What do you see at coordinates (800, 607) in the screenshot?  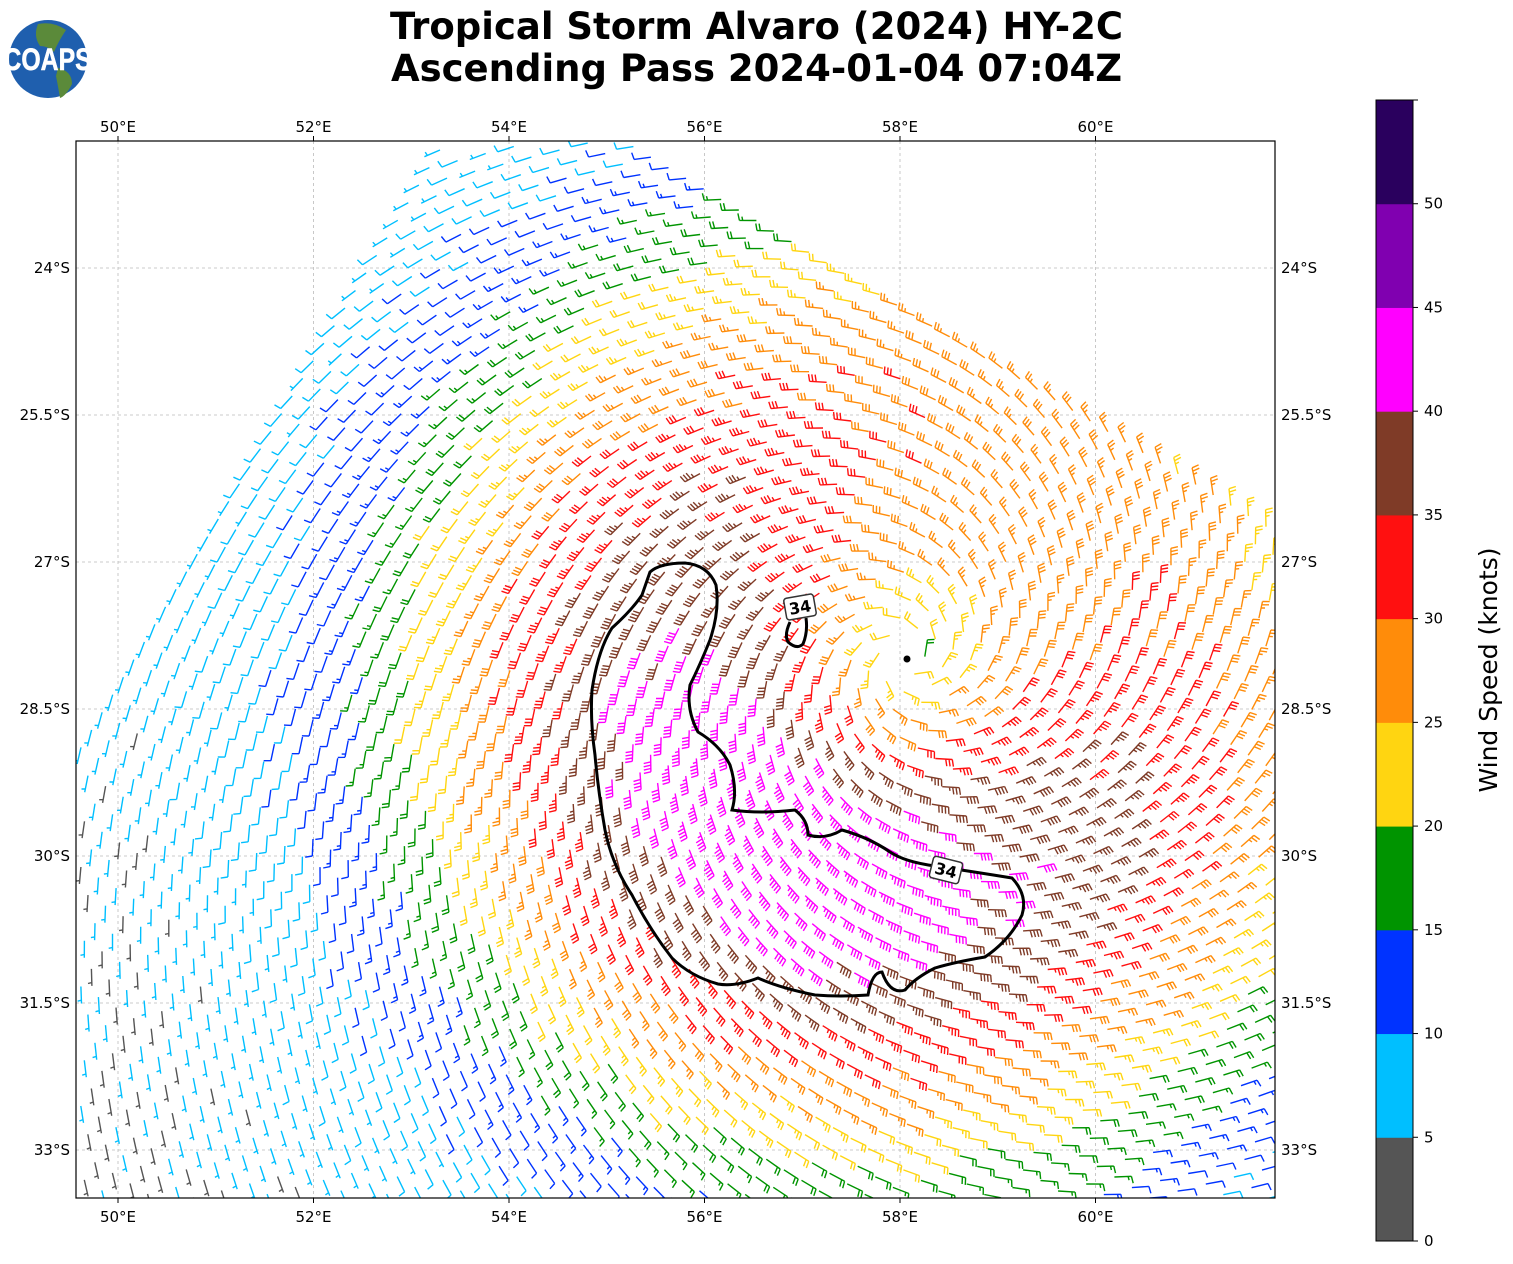 I see `contour-label-1: 34` at bounding box center [800, 607].